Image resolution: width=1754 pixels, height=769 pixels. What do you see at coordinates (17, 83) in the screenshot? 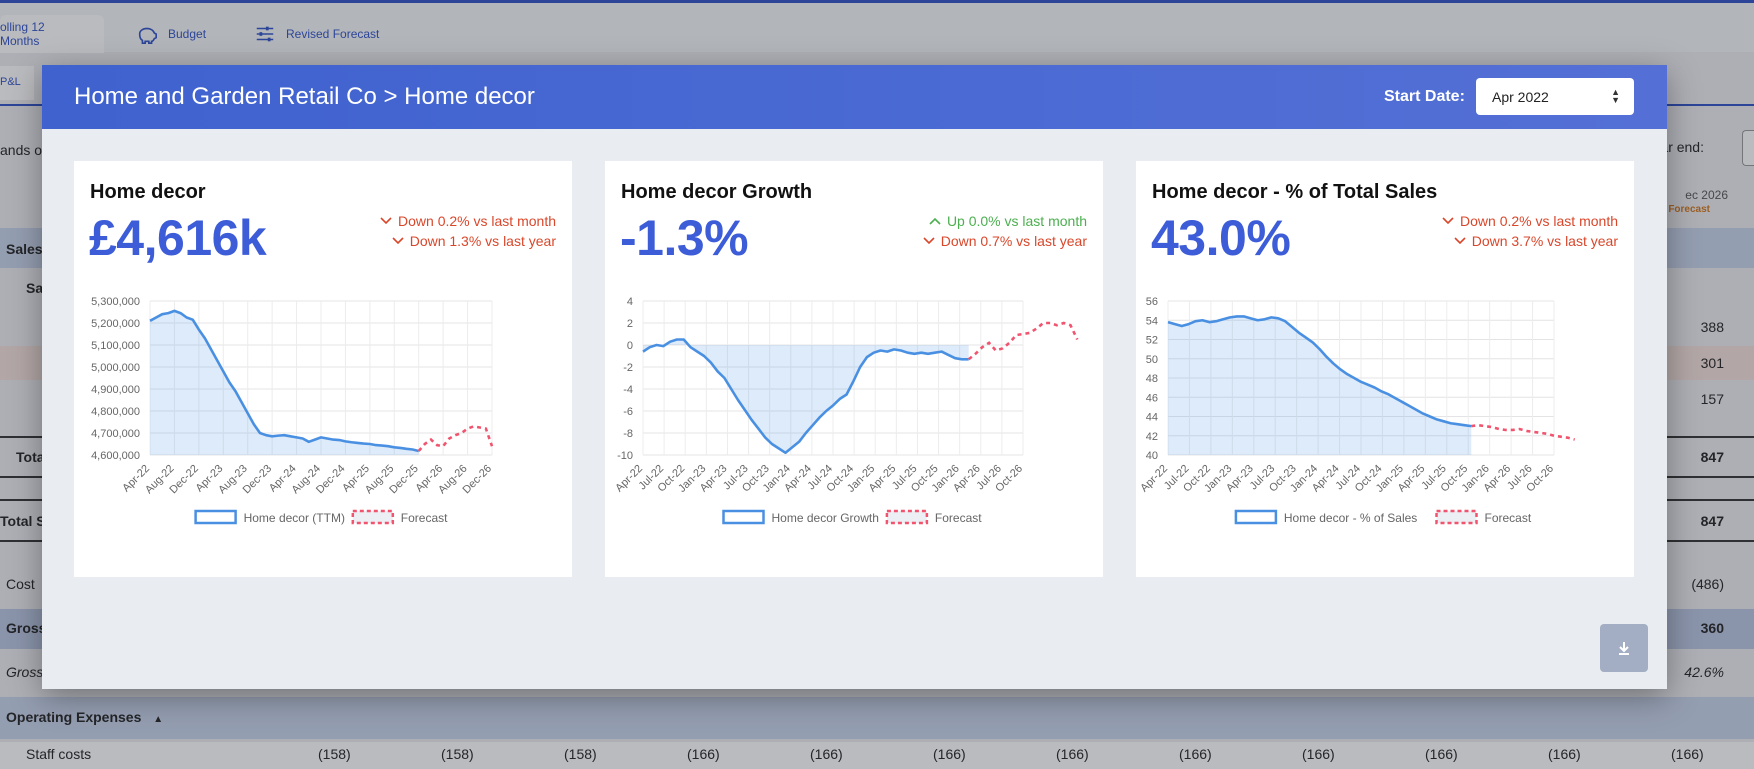
I see `subtab-pl: P&L` at bounding box center [17, 83].